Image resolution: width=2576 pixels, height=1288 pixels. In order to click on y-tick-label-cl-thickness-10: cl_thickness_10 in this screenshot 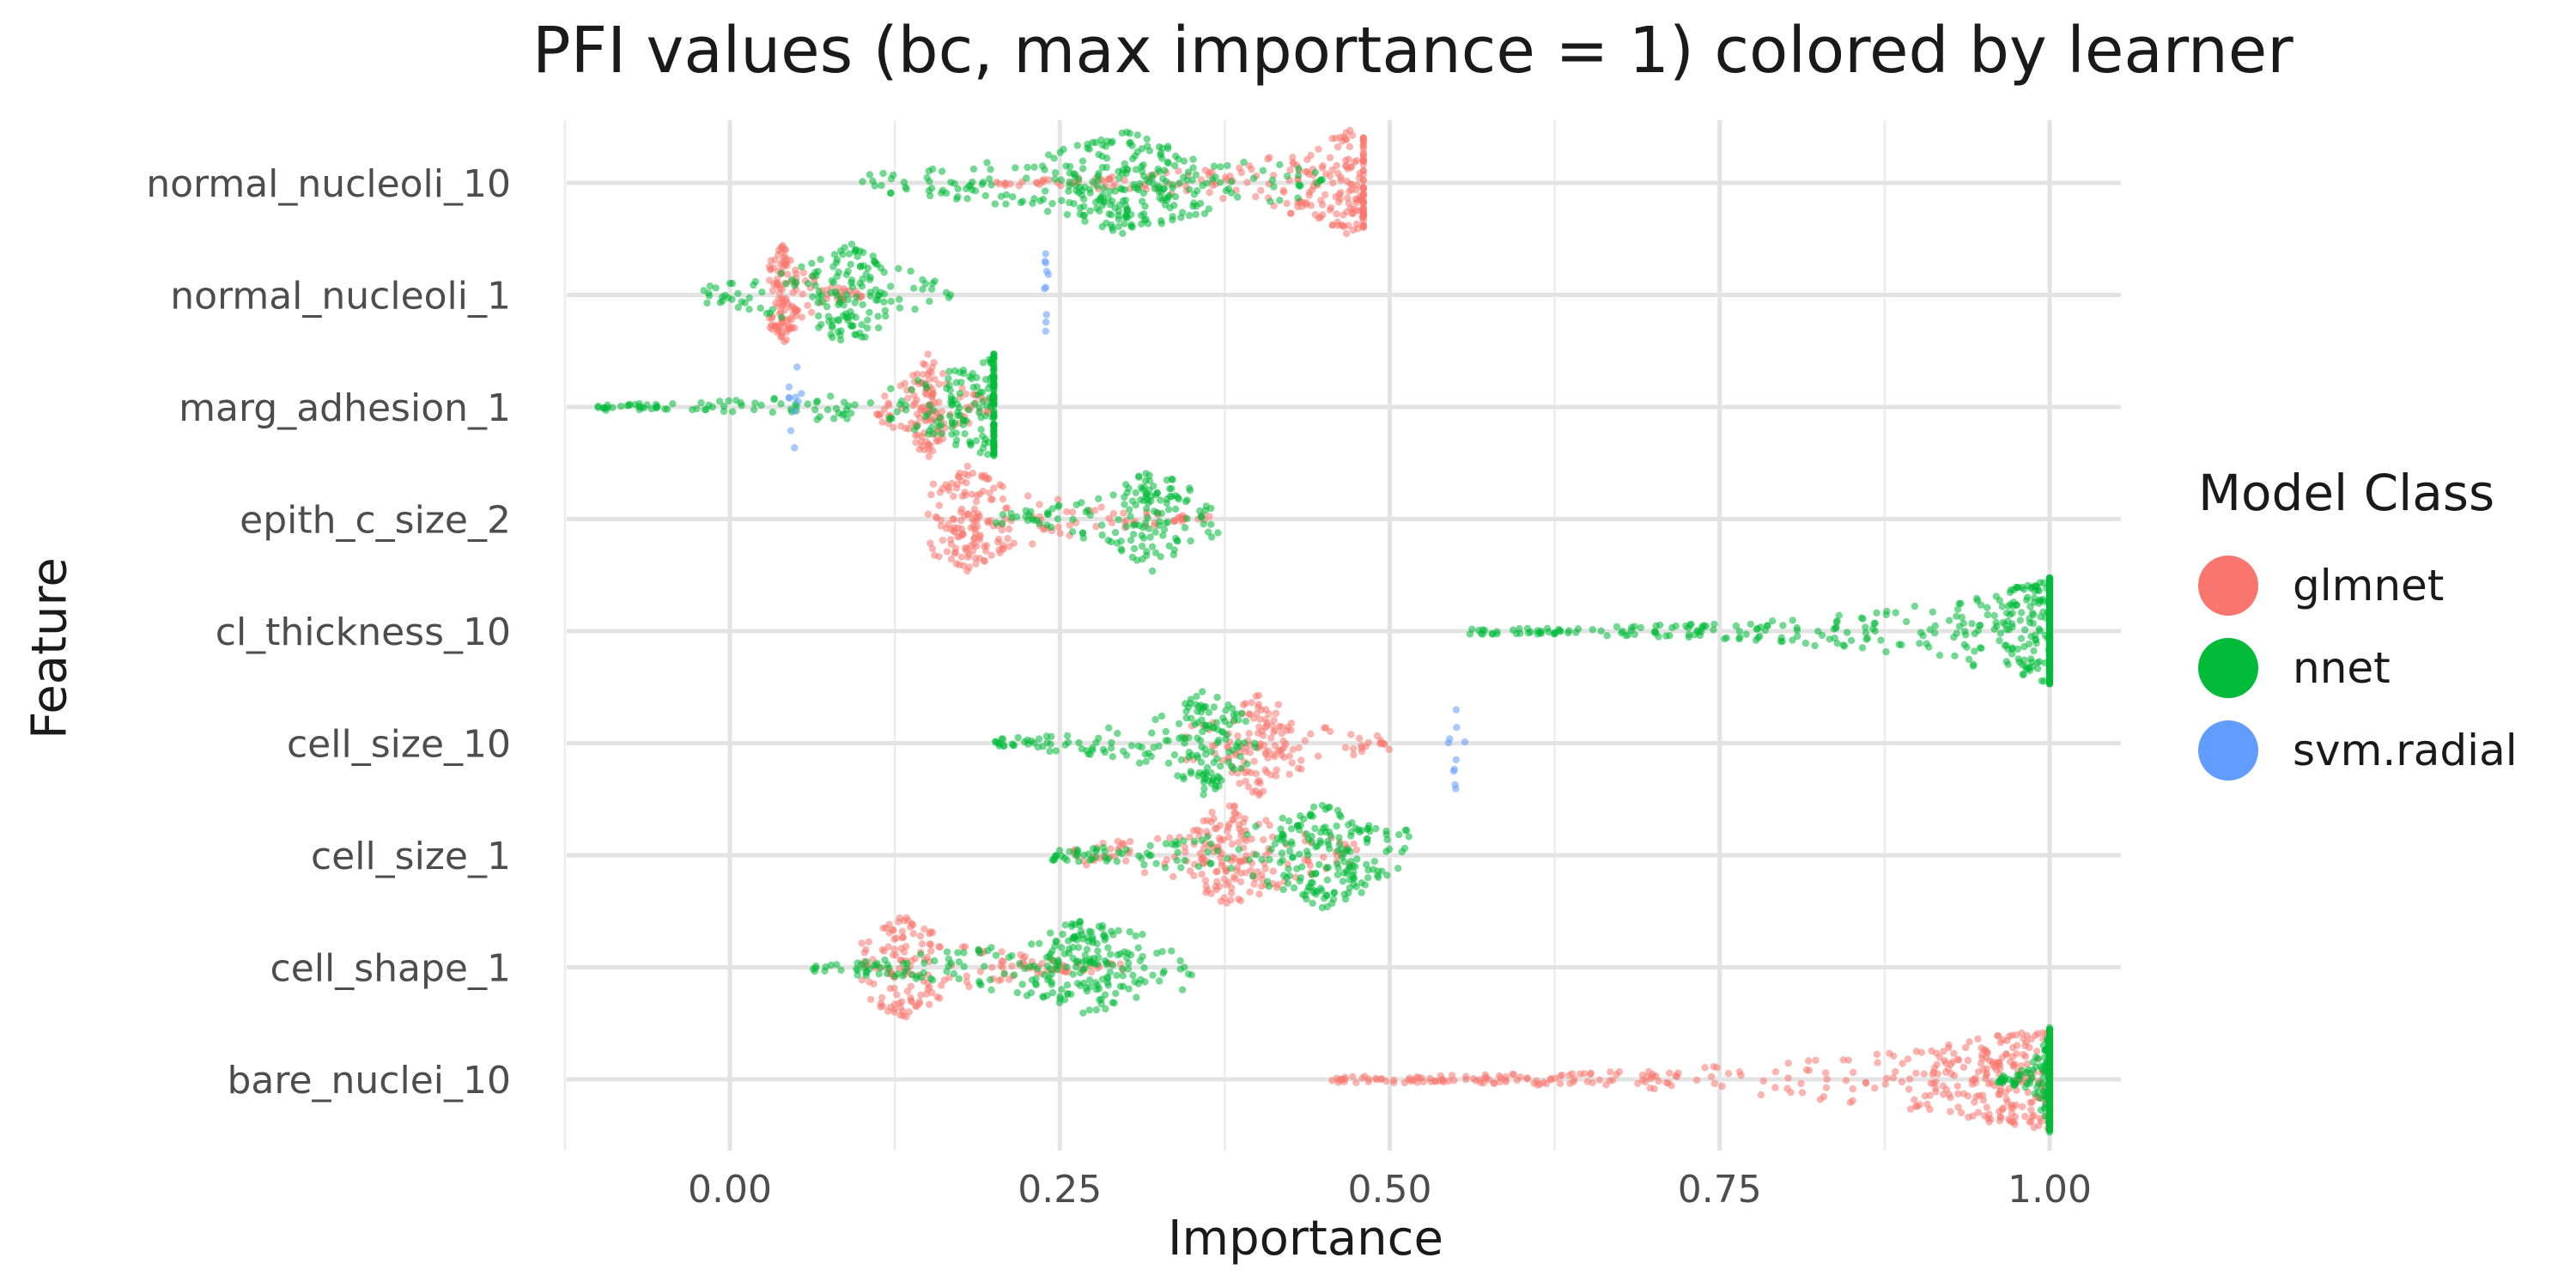, I will do `click(364, 632)`.